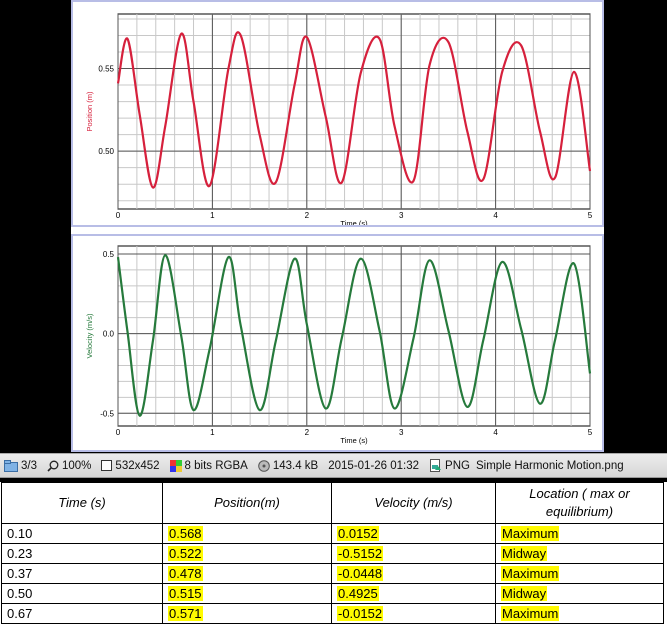  Describe the element at coordinates (374, 465) in the screenshot. I see `date-label: 2015-01-26 01:32` at that location.